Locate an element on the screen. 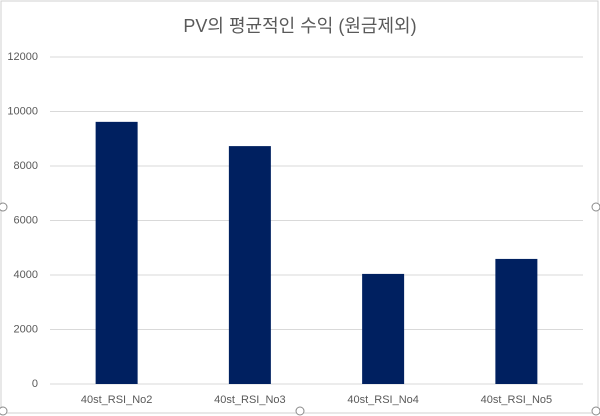  y-tick-label: 6000 is located at coordinates (26, 220).